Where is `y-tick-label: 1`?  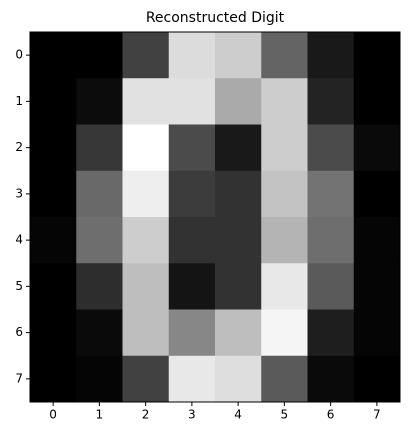
y-tick-label: 1 is located at coordinates (19, 101).